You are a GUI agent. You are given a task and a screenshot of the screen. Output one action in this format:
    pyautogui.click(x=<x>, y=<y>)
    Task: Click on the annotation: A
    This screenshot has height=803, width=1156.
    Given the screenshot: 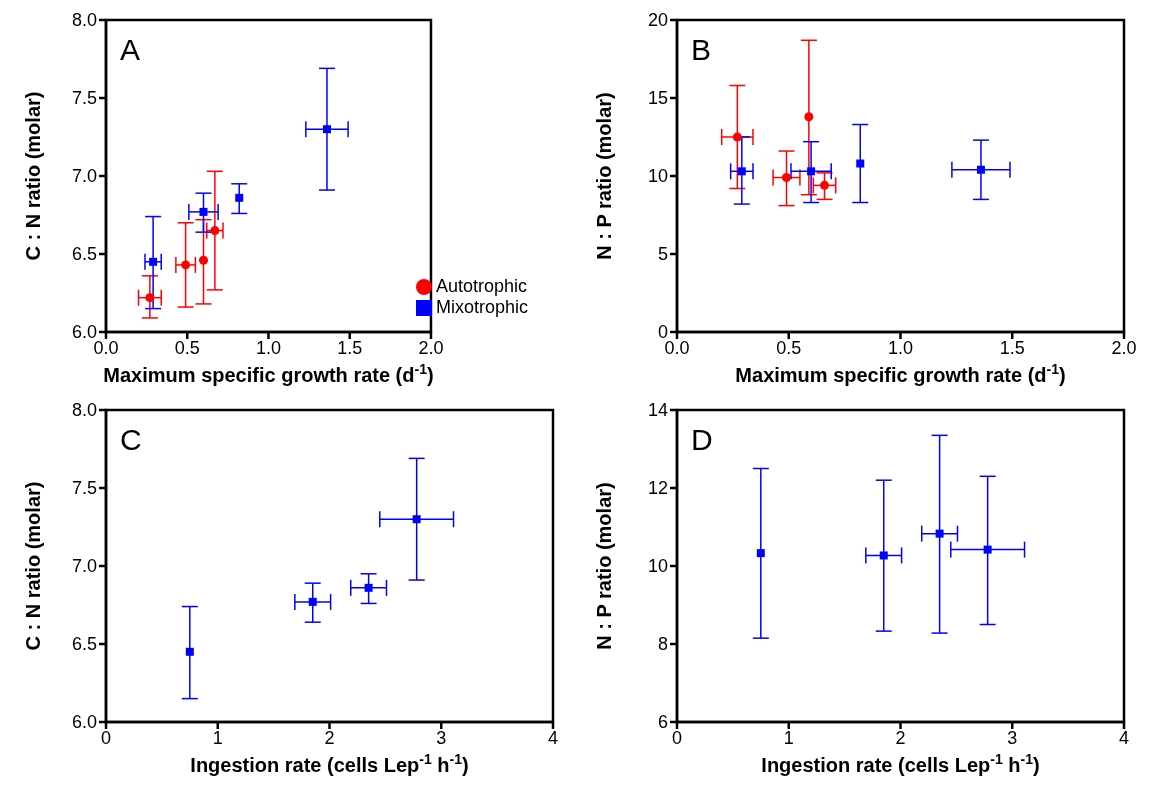 What is the action you would take?
    pyautogui.click(x=130, y=49)
    